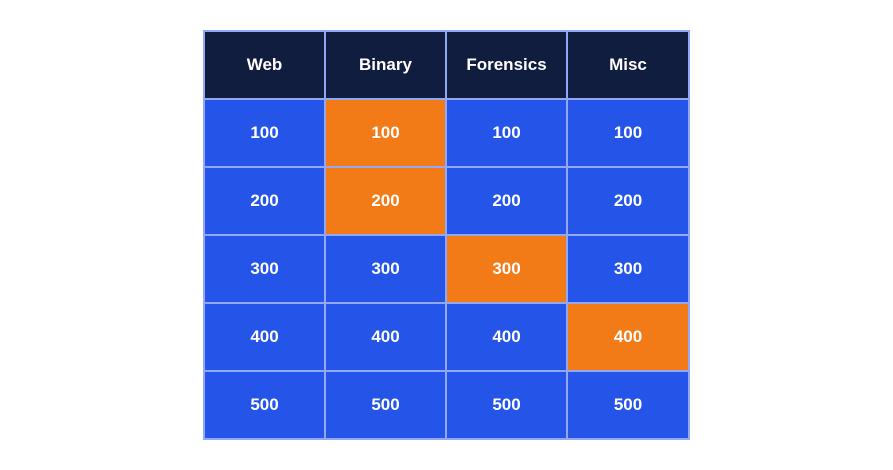 The height and width of the screenshot is (470, 893). Describe the element at coordinates (264, 65) in the screenshot. I see `category-header-web: Web` at that location.